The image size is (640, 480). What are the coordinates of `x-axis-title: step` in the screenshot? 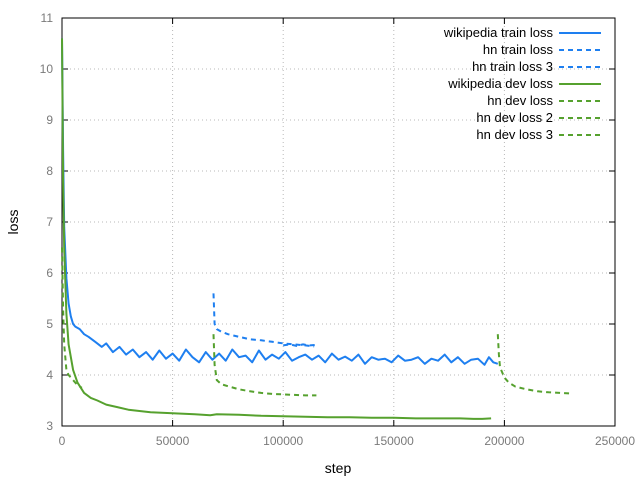 It's located at (338, 468).